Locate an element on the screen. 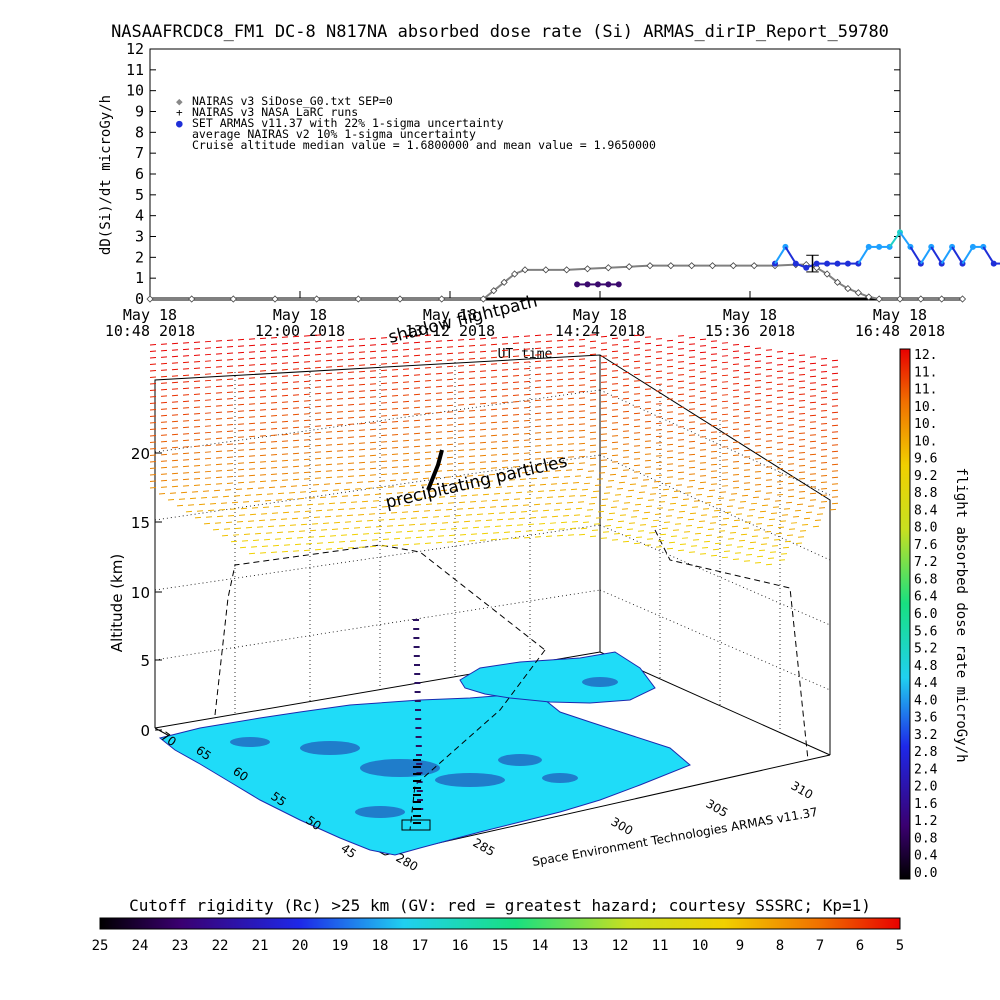  legend-entry-text: NAIRAS v3 NASA LaRC runs is located at coordinates (275, 112).